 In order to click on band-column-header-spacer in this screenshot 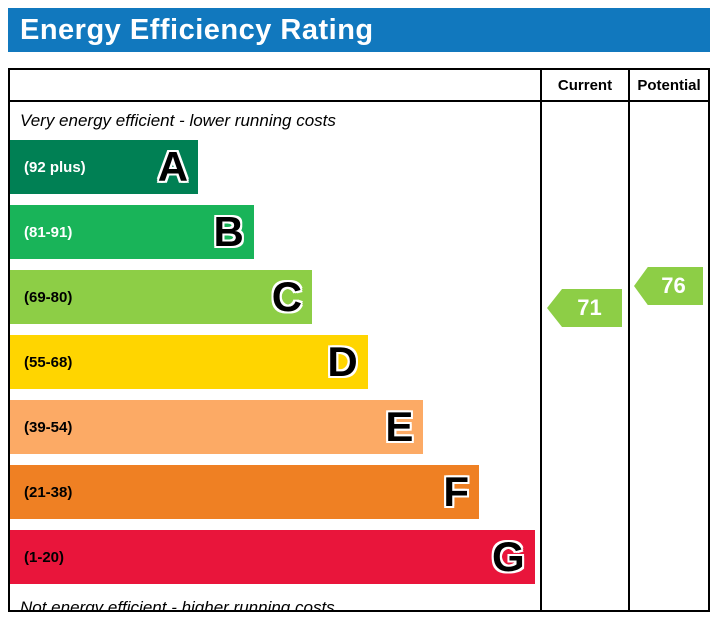, I will do `click(275, 86)`.